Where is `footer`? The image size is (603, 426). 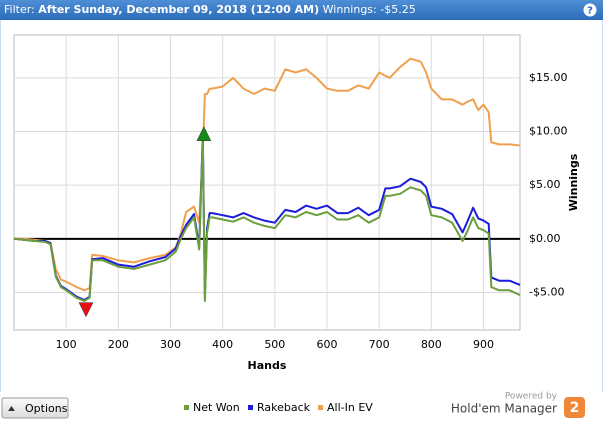
footer is located at coordinates (301, 407).